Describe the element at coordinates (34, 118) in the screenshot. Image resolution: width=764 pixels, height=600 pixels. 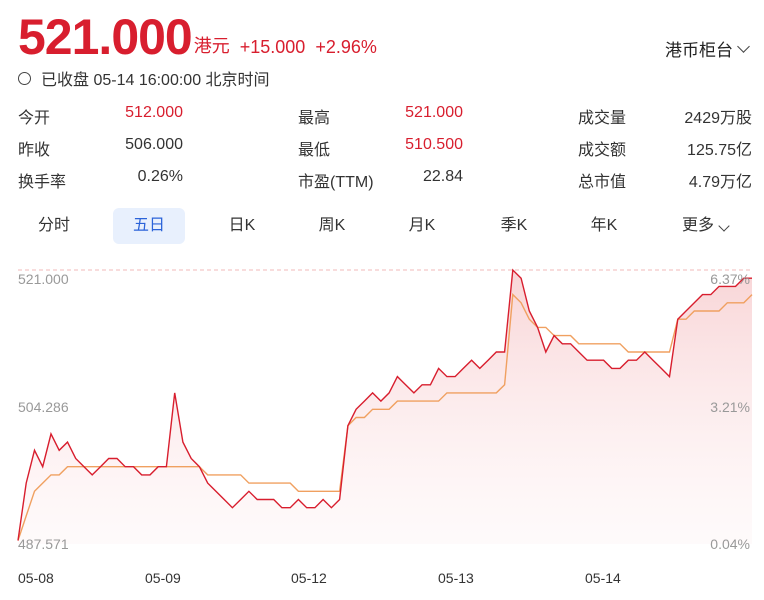
I see `stat-label: 今开` at that location.